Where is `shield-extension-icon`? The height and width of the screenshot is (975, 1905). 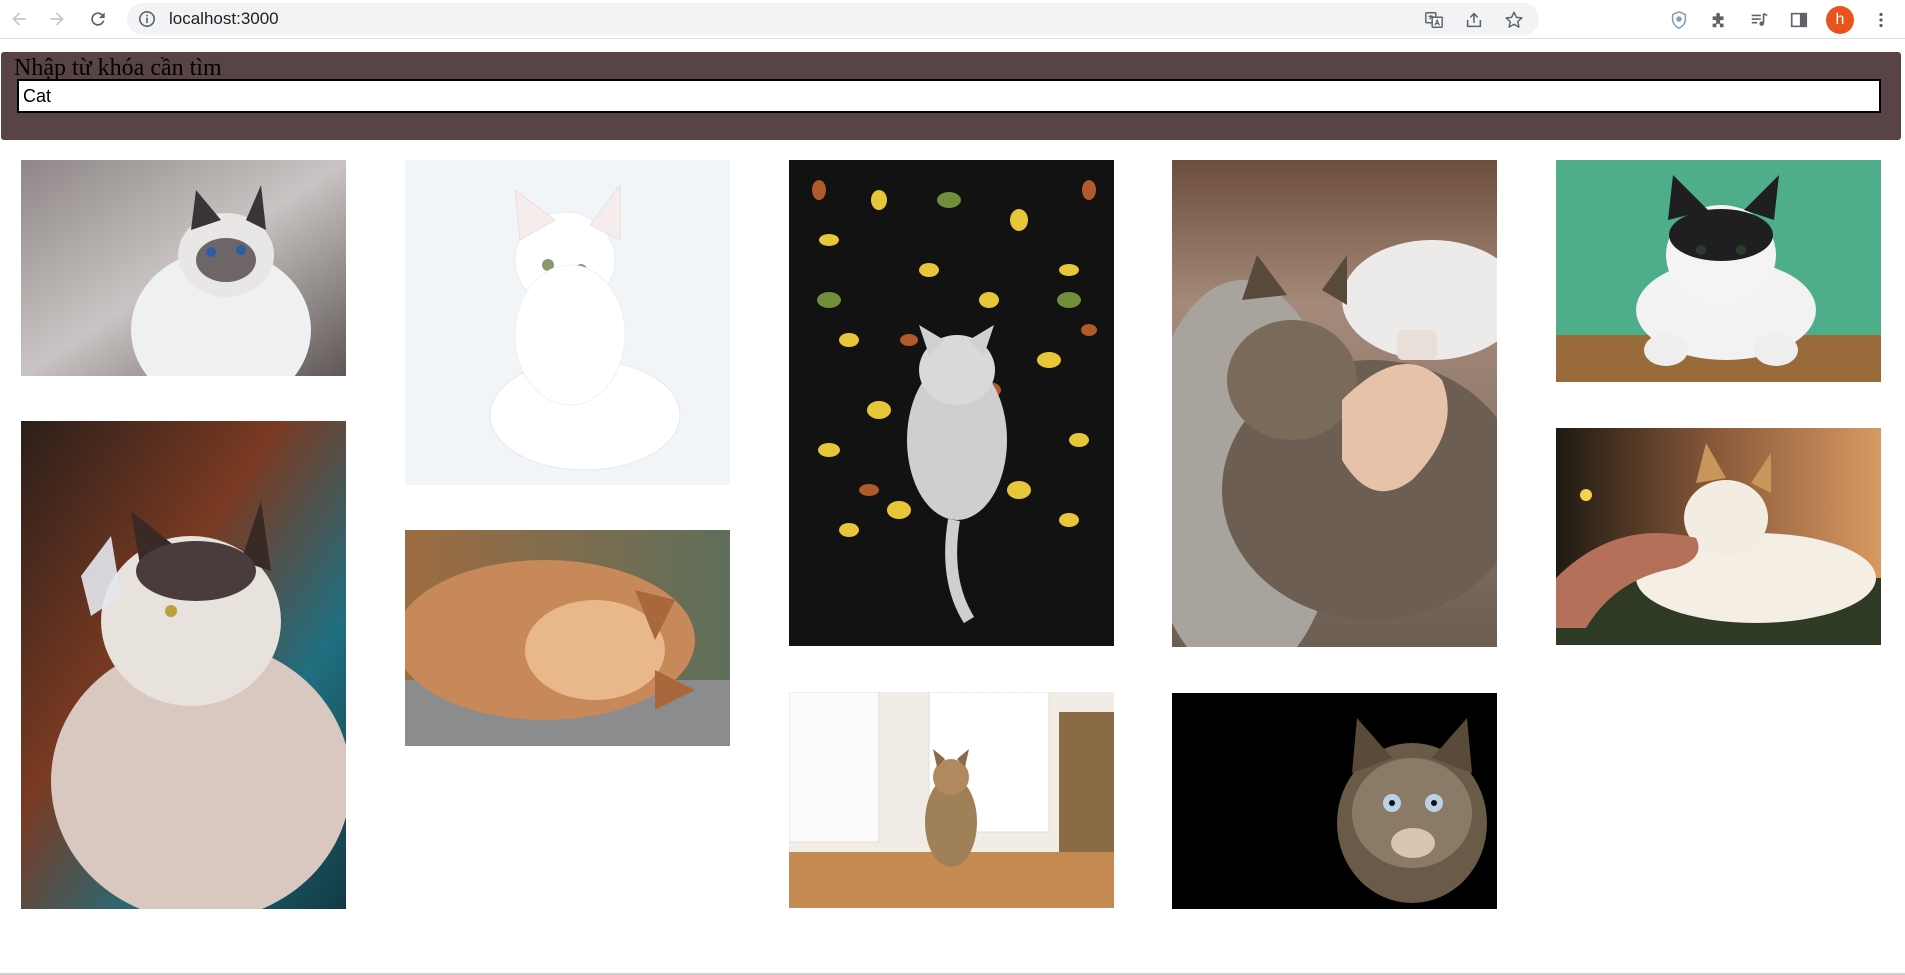
shield-extension-icon is located at coordinates (1679, 20).